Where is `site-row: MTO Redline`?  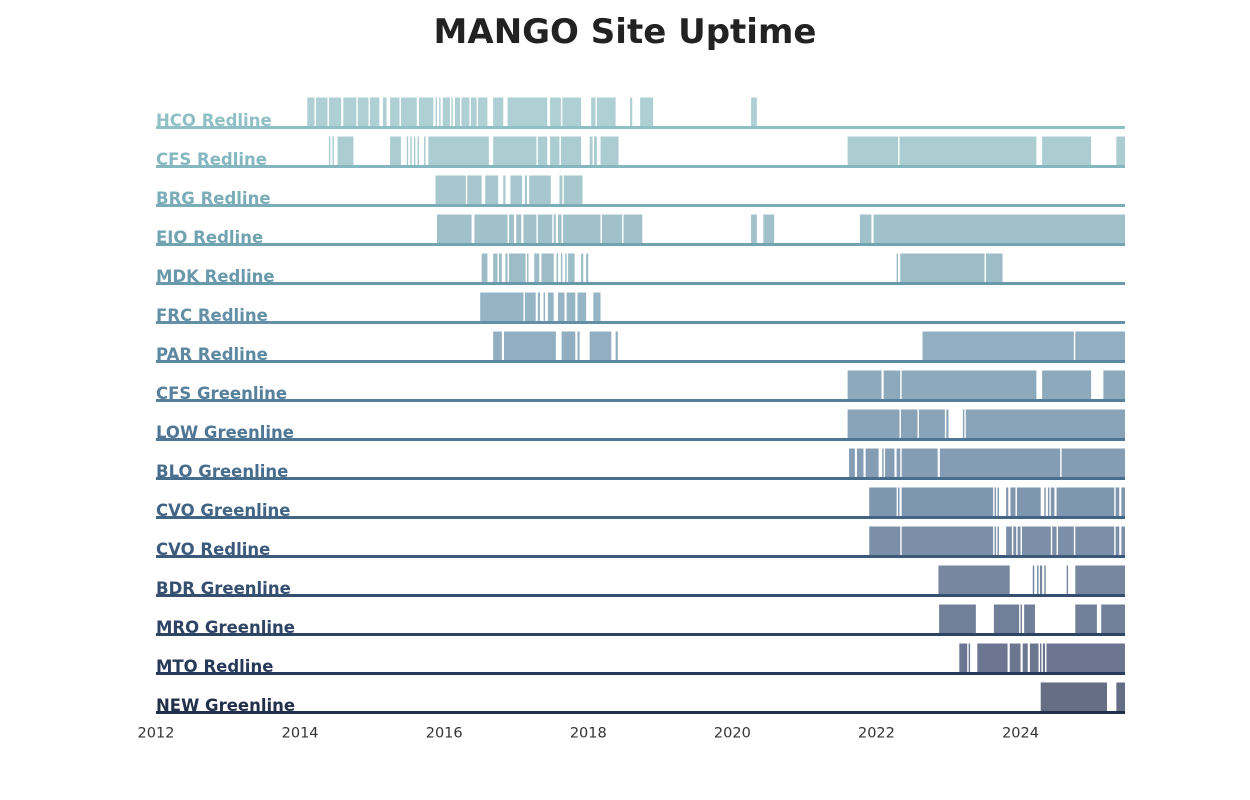
site-row: MTO Redline is located at coordinates (640, 659).